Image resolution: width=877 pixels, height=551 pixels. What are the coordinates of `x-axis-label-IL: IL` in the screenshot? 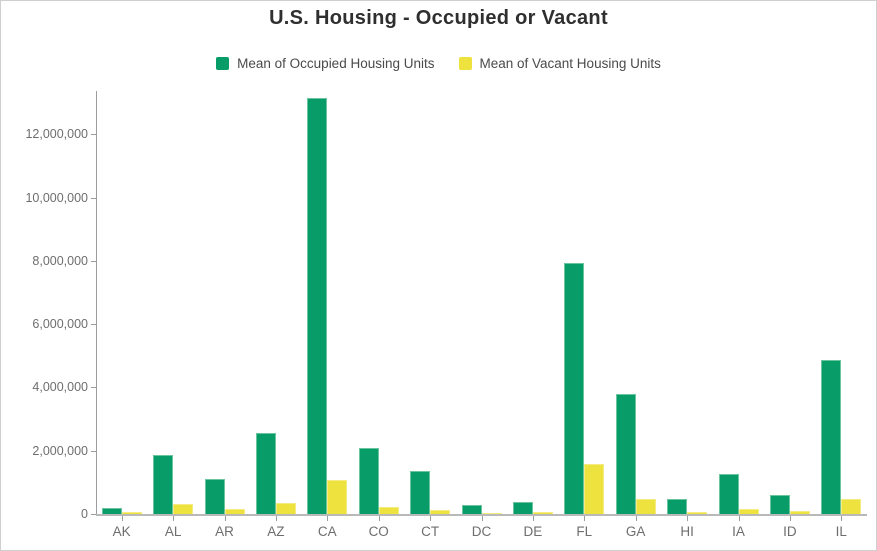 It's located at (841, 531).